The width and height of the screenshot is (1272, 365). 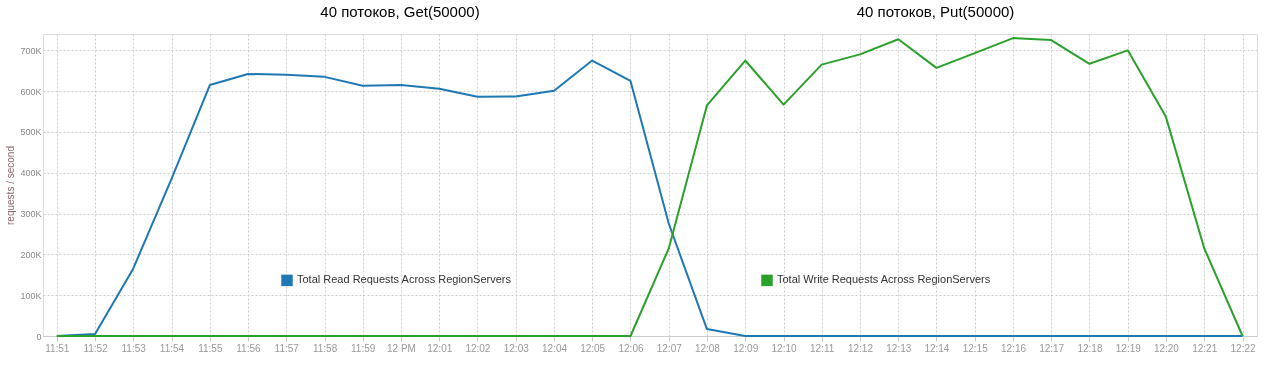 What do you see at coordinates (935, 11) in the screenshot?
I see `text: 40 потоков, Put(50000)` at bounding box center [935, 11].